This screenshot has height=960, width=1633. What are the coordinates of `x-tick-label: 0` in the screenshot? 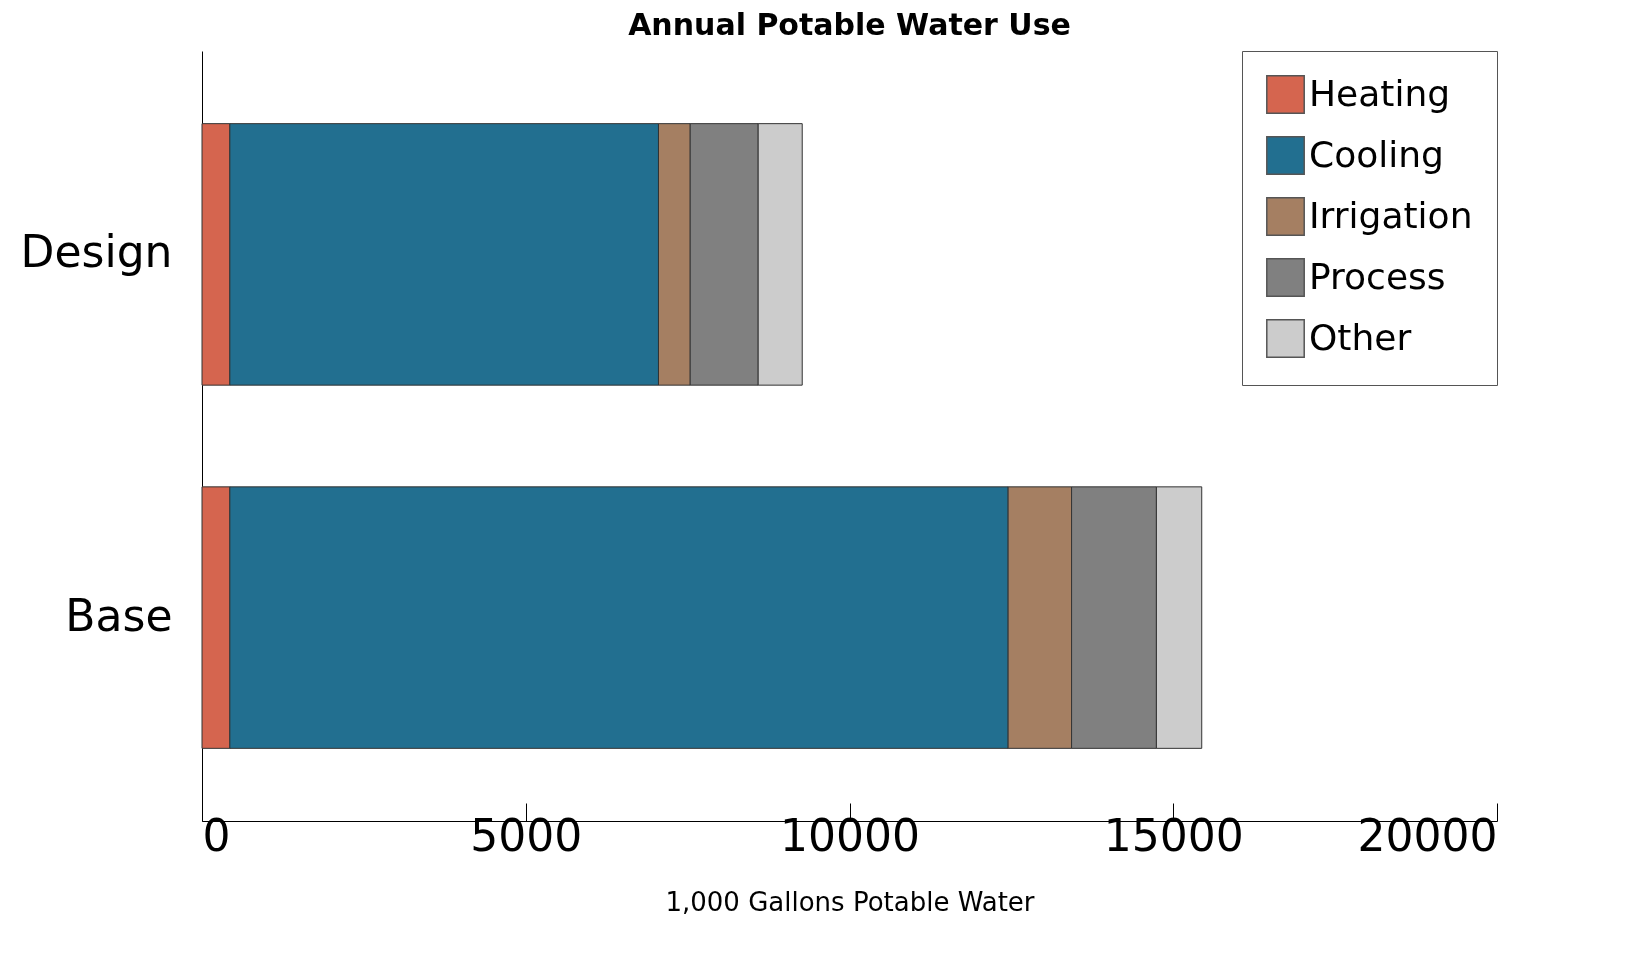 It's located at (216, 835).